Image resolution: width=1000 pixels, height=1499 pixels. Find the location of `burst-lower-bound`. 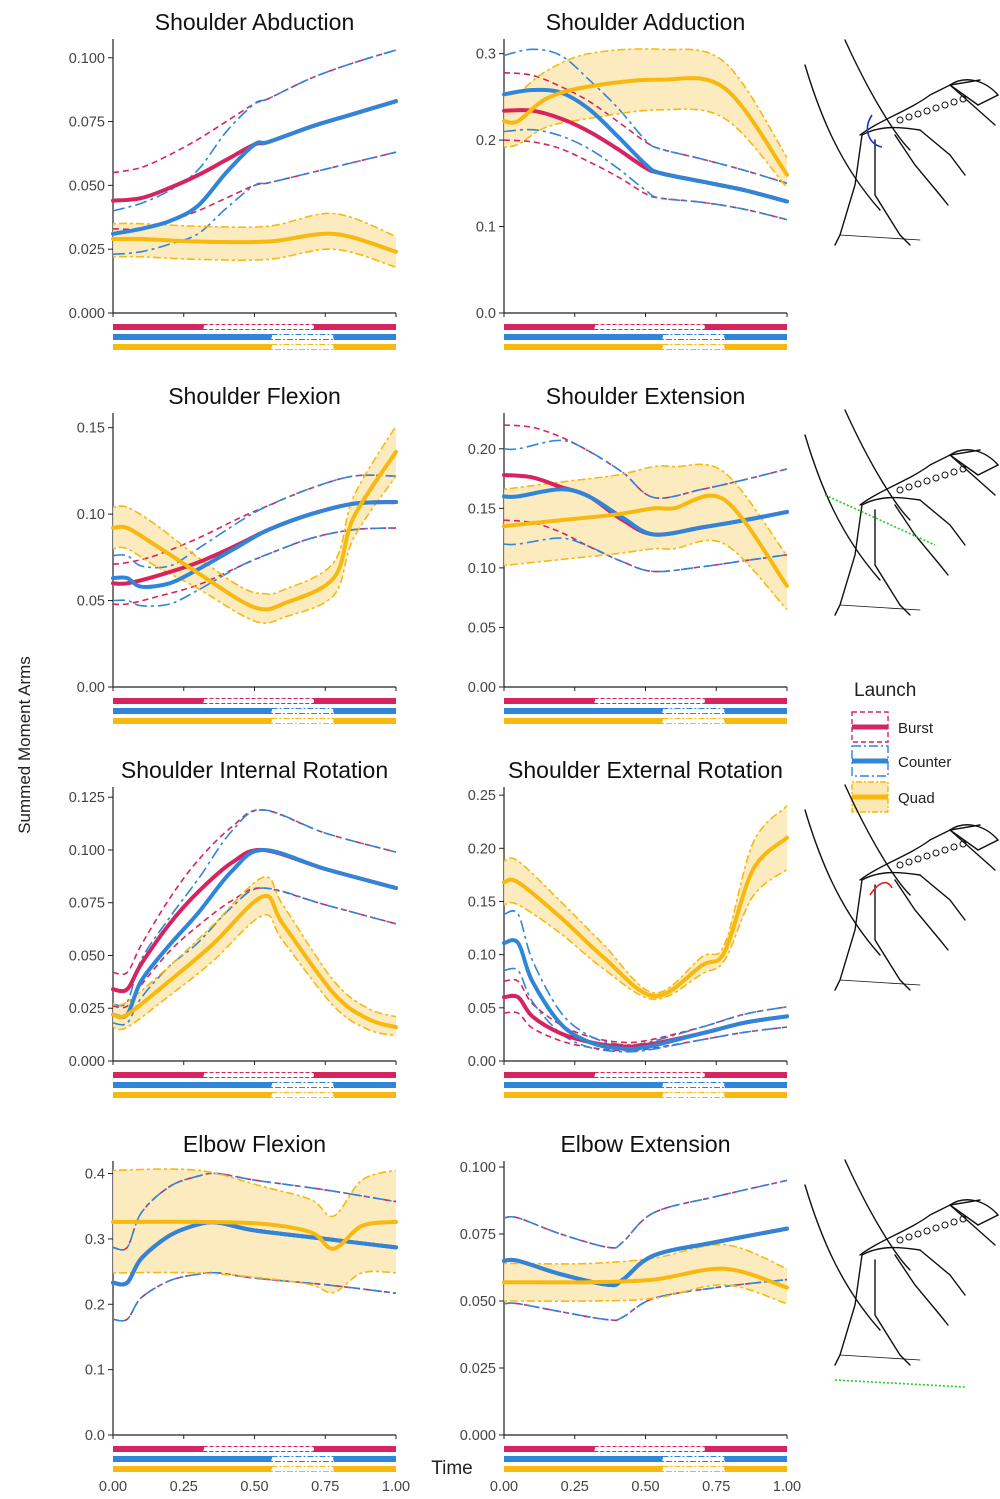

burst-lower-bound is located at coordinates (254, 1296).